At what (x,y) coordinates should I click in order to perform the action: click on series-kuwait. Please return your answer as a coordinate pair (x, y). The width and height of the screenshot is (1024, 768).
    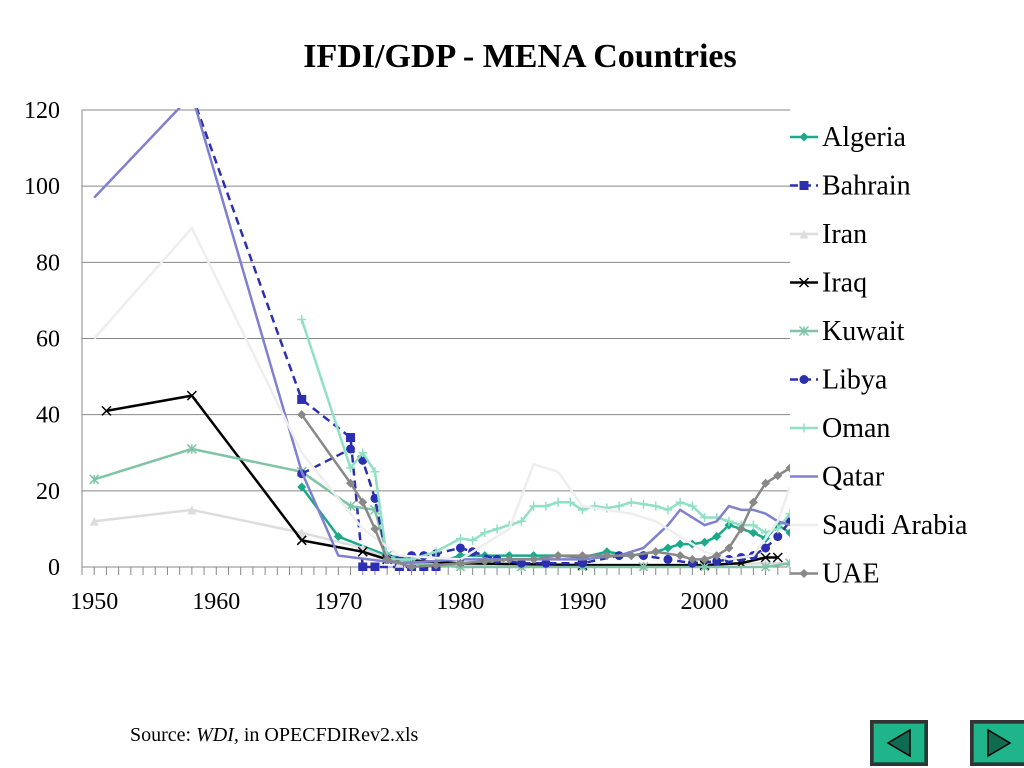
    Looking at the image, I should click on (439, 507).